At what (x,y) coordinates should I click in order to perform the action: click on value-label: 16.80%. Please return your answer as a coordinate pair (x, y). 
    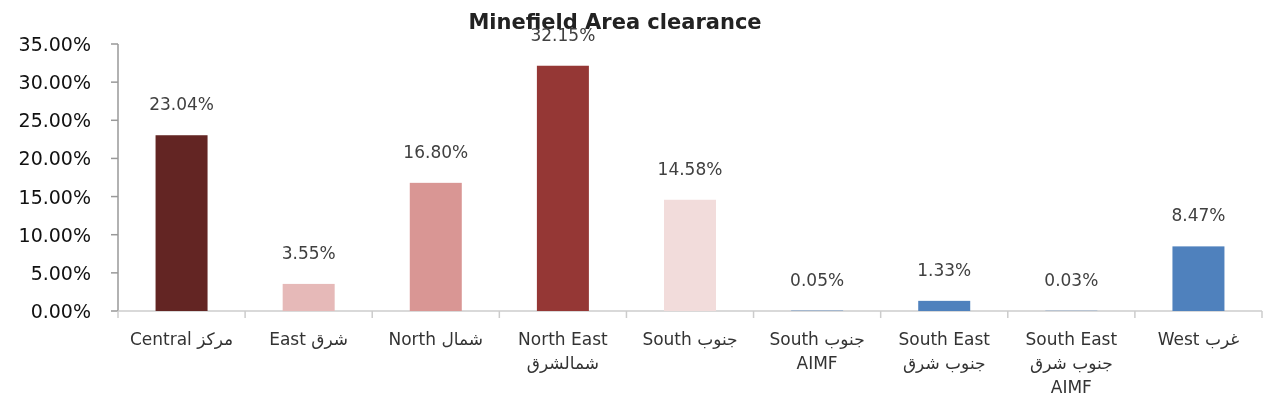
    Looking at the image, I should click on (436, 151).